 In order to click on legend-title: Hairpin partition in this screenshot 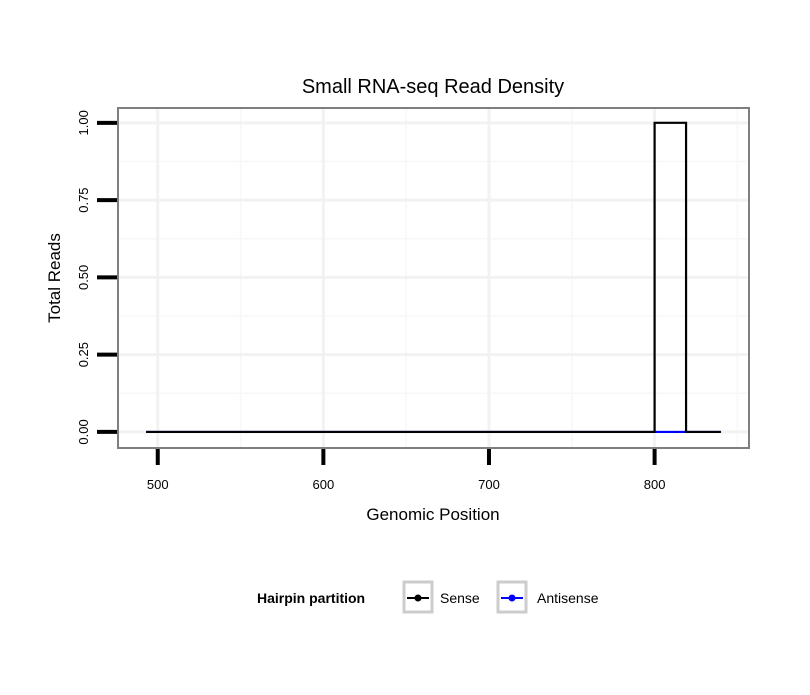, I will do `click(311, 598)`.